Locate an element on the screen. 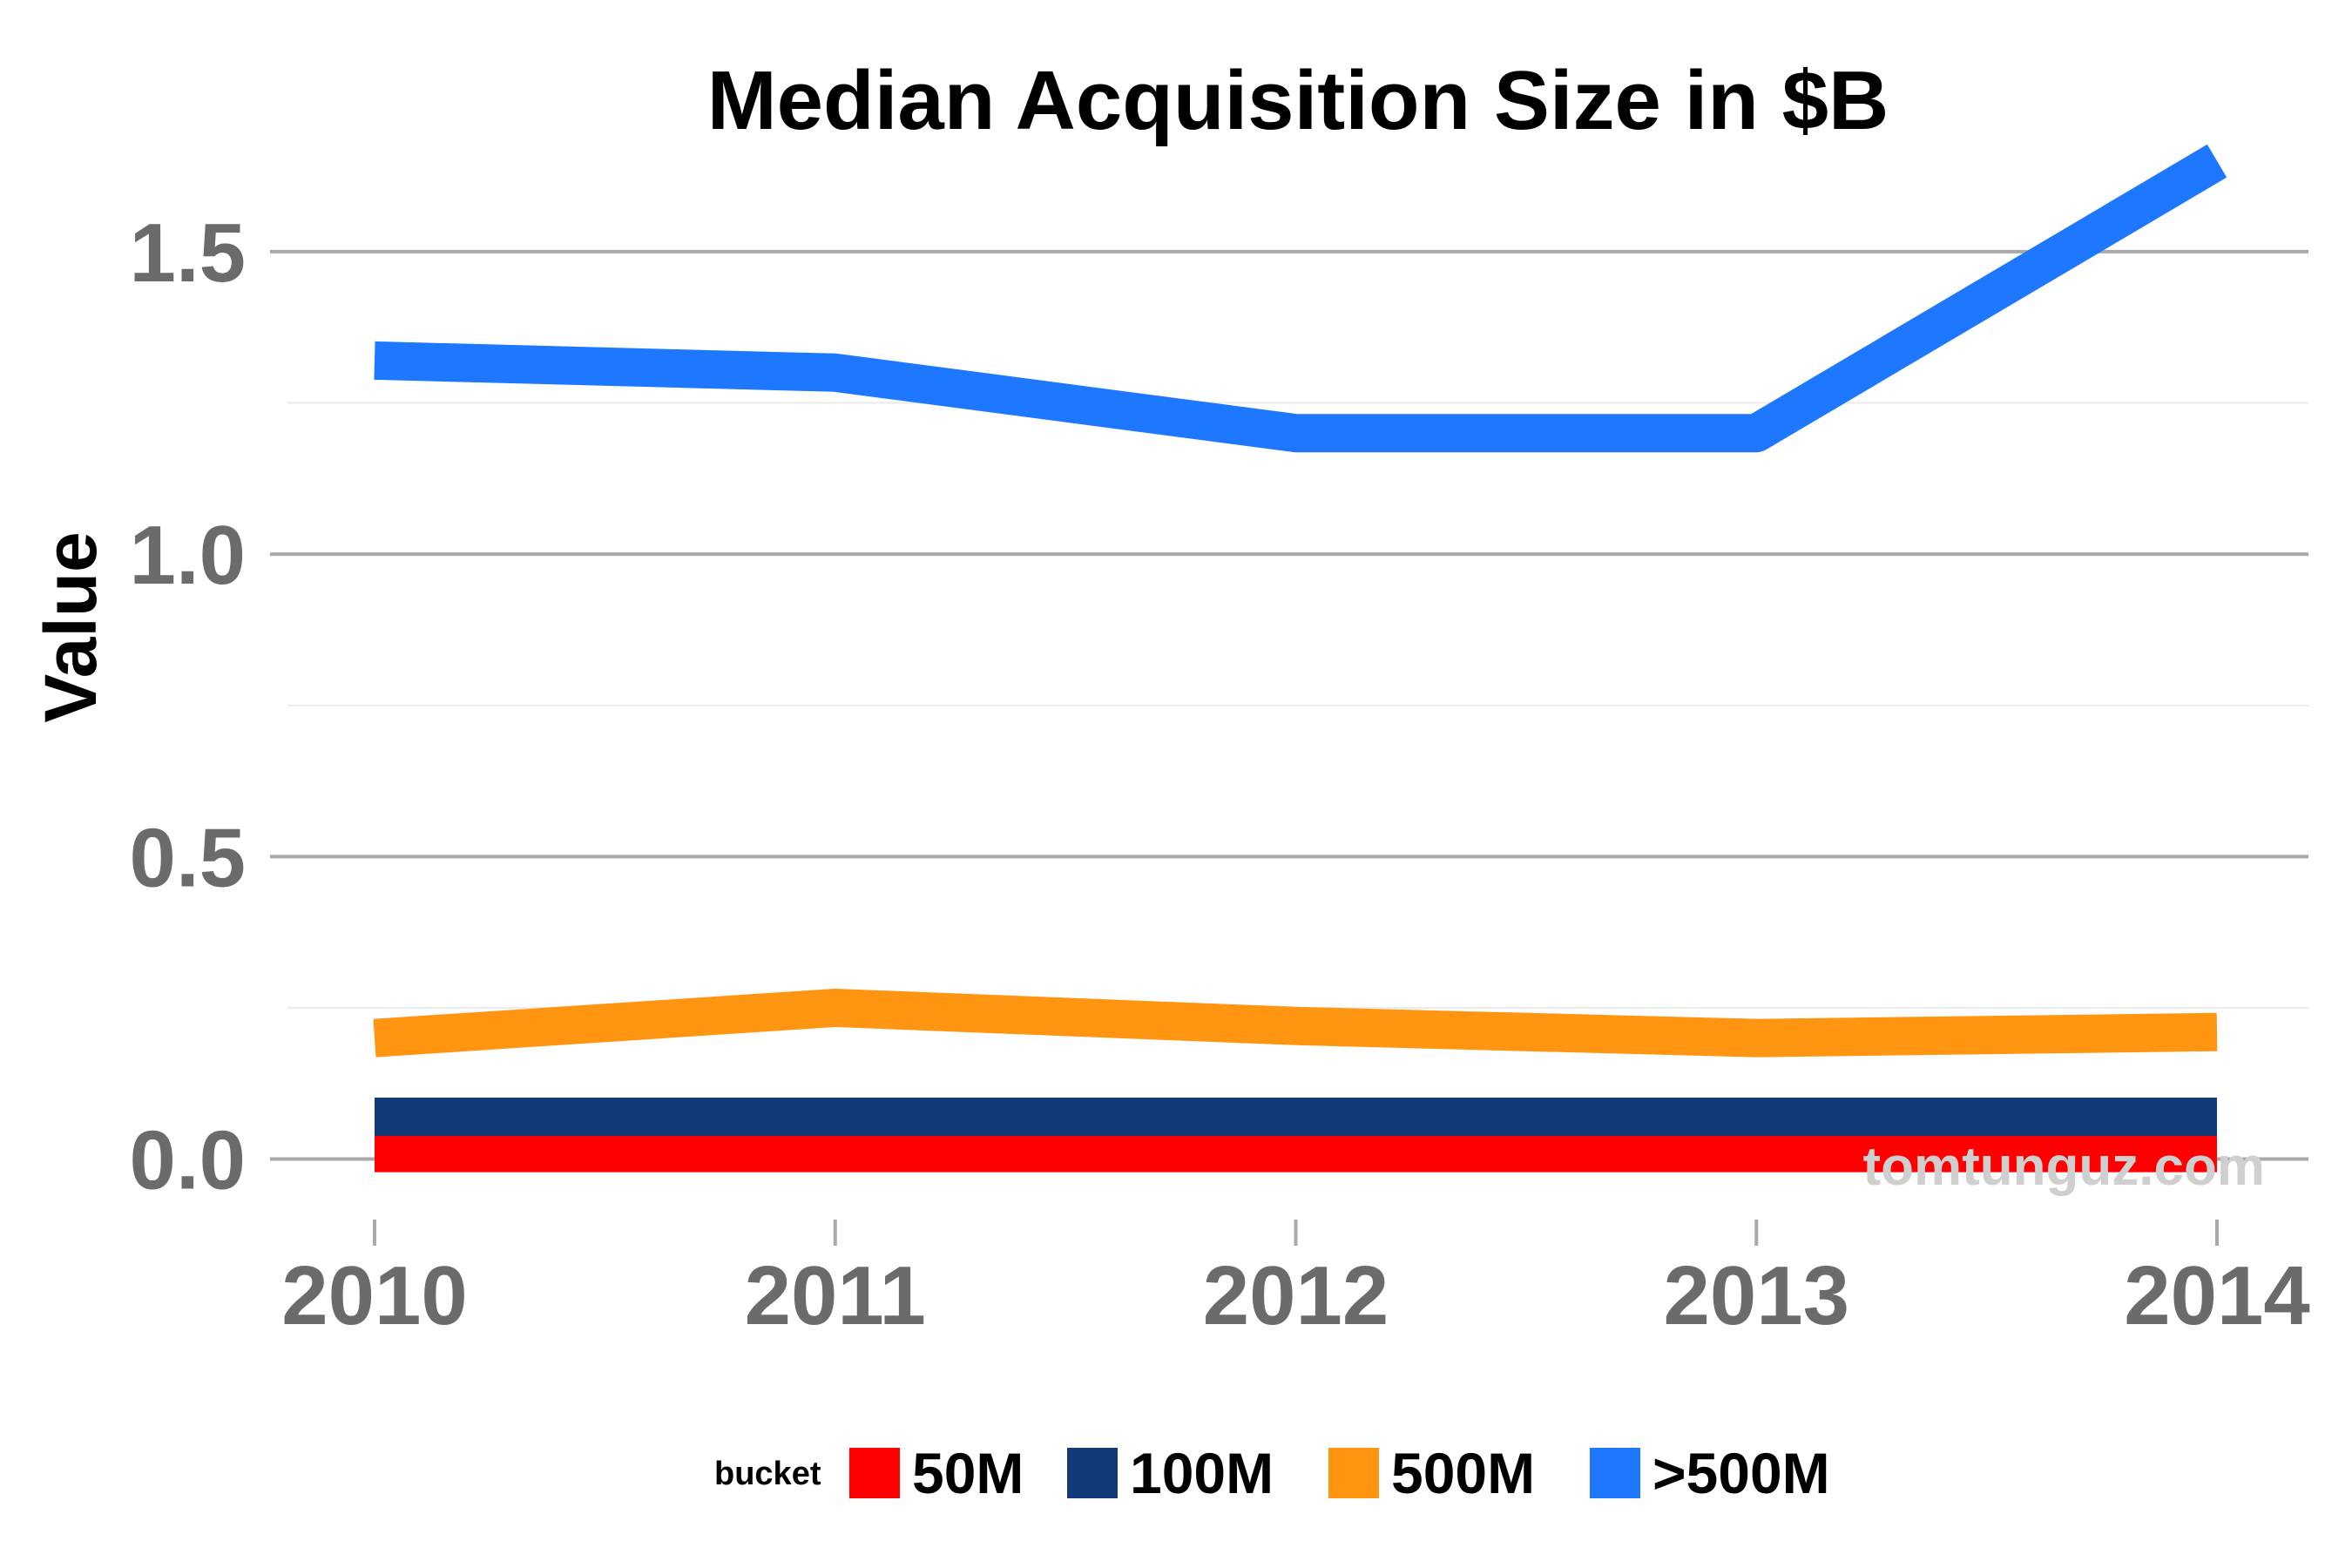 This screenshot has height=1568, width=2352. series-line-500M is located at coordinates (1295, 1023).